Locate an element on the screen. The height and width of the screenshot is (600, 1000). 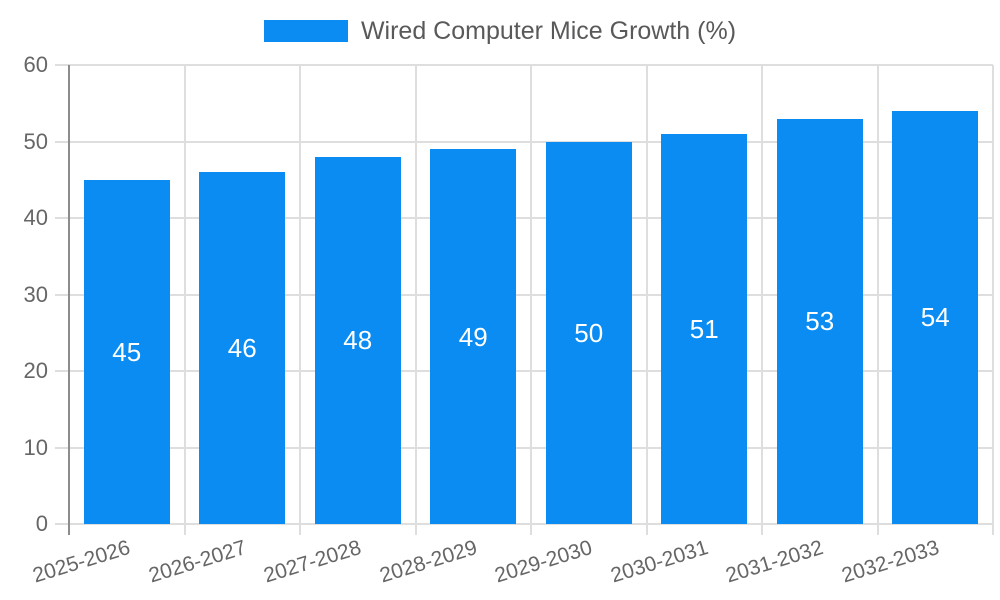
bar-2028-2029: 49 is located at coordinates (473, 336).